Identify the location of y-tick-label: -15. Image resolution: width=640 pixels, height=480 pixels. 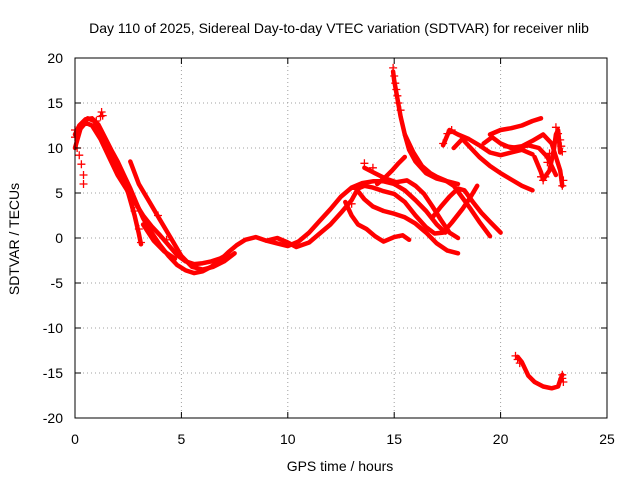
(53, 373).